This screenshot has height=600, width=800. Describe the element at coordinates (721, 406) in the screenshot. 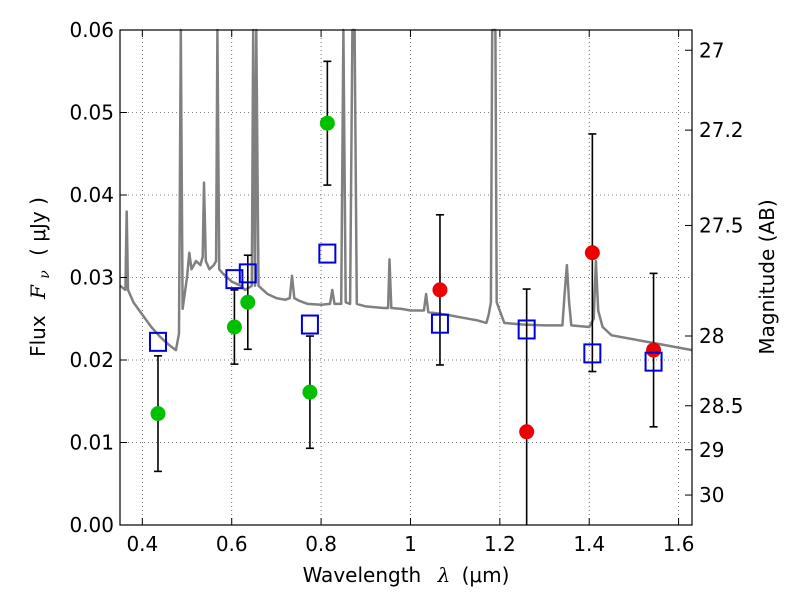

I see `y2-tick-label: 28.5` at that location.